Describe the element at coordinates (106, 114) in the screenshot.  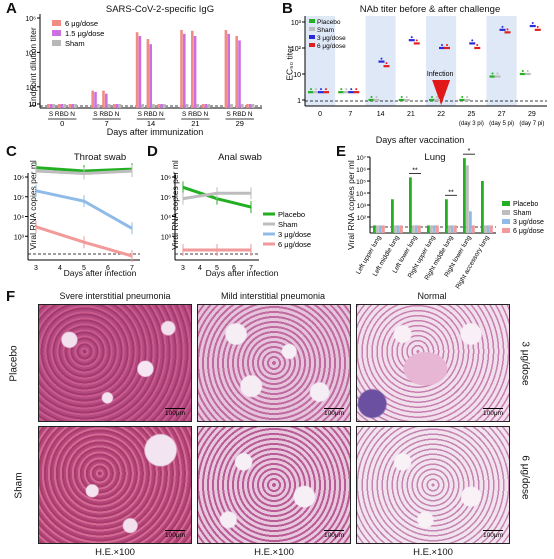
I see `a-cat-label: RBD` at that location.